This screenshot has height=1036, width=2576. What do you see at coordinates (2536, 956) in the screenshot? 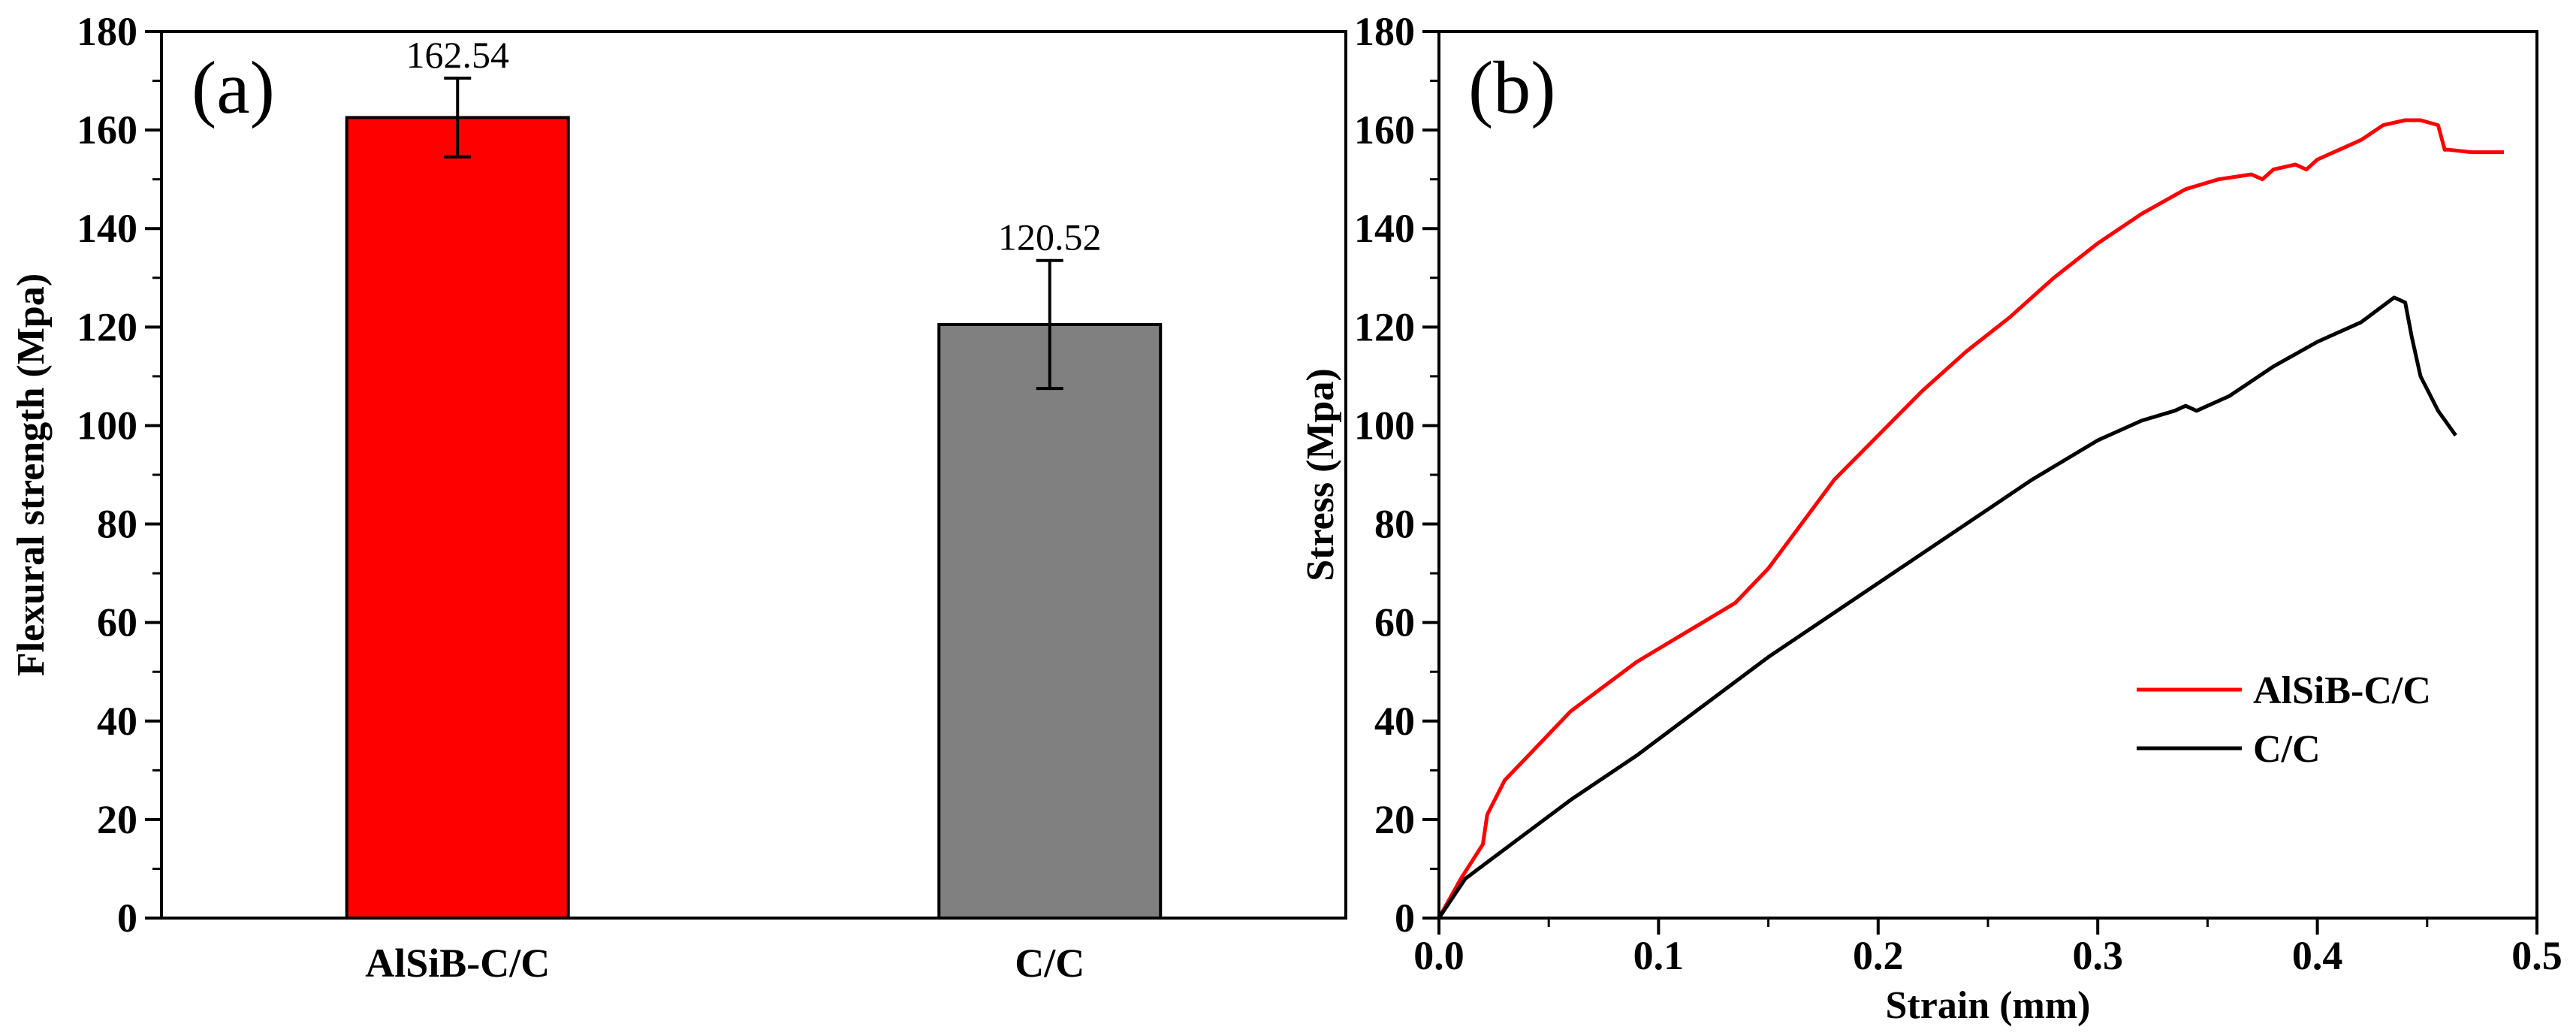
I see `x-tick-label: 0.5` at bounding box center [2536, 956].